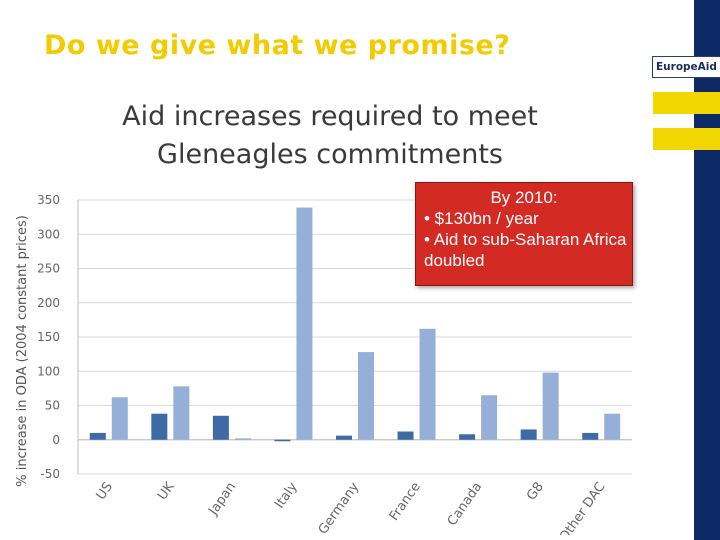 The height and width of the screenshot is (540, 720). What do you see at coordinates (481, 218) in the screenshot?
I see `callout-bullet-1: • $130bn / year` at bounding box center [481, 218].